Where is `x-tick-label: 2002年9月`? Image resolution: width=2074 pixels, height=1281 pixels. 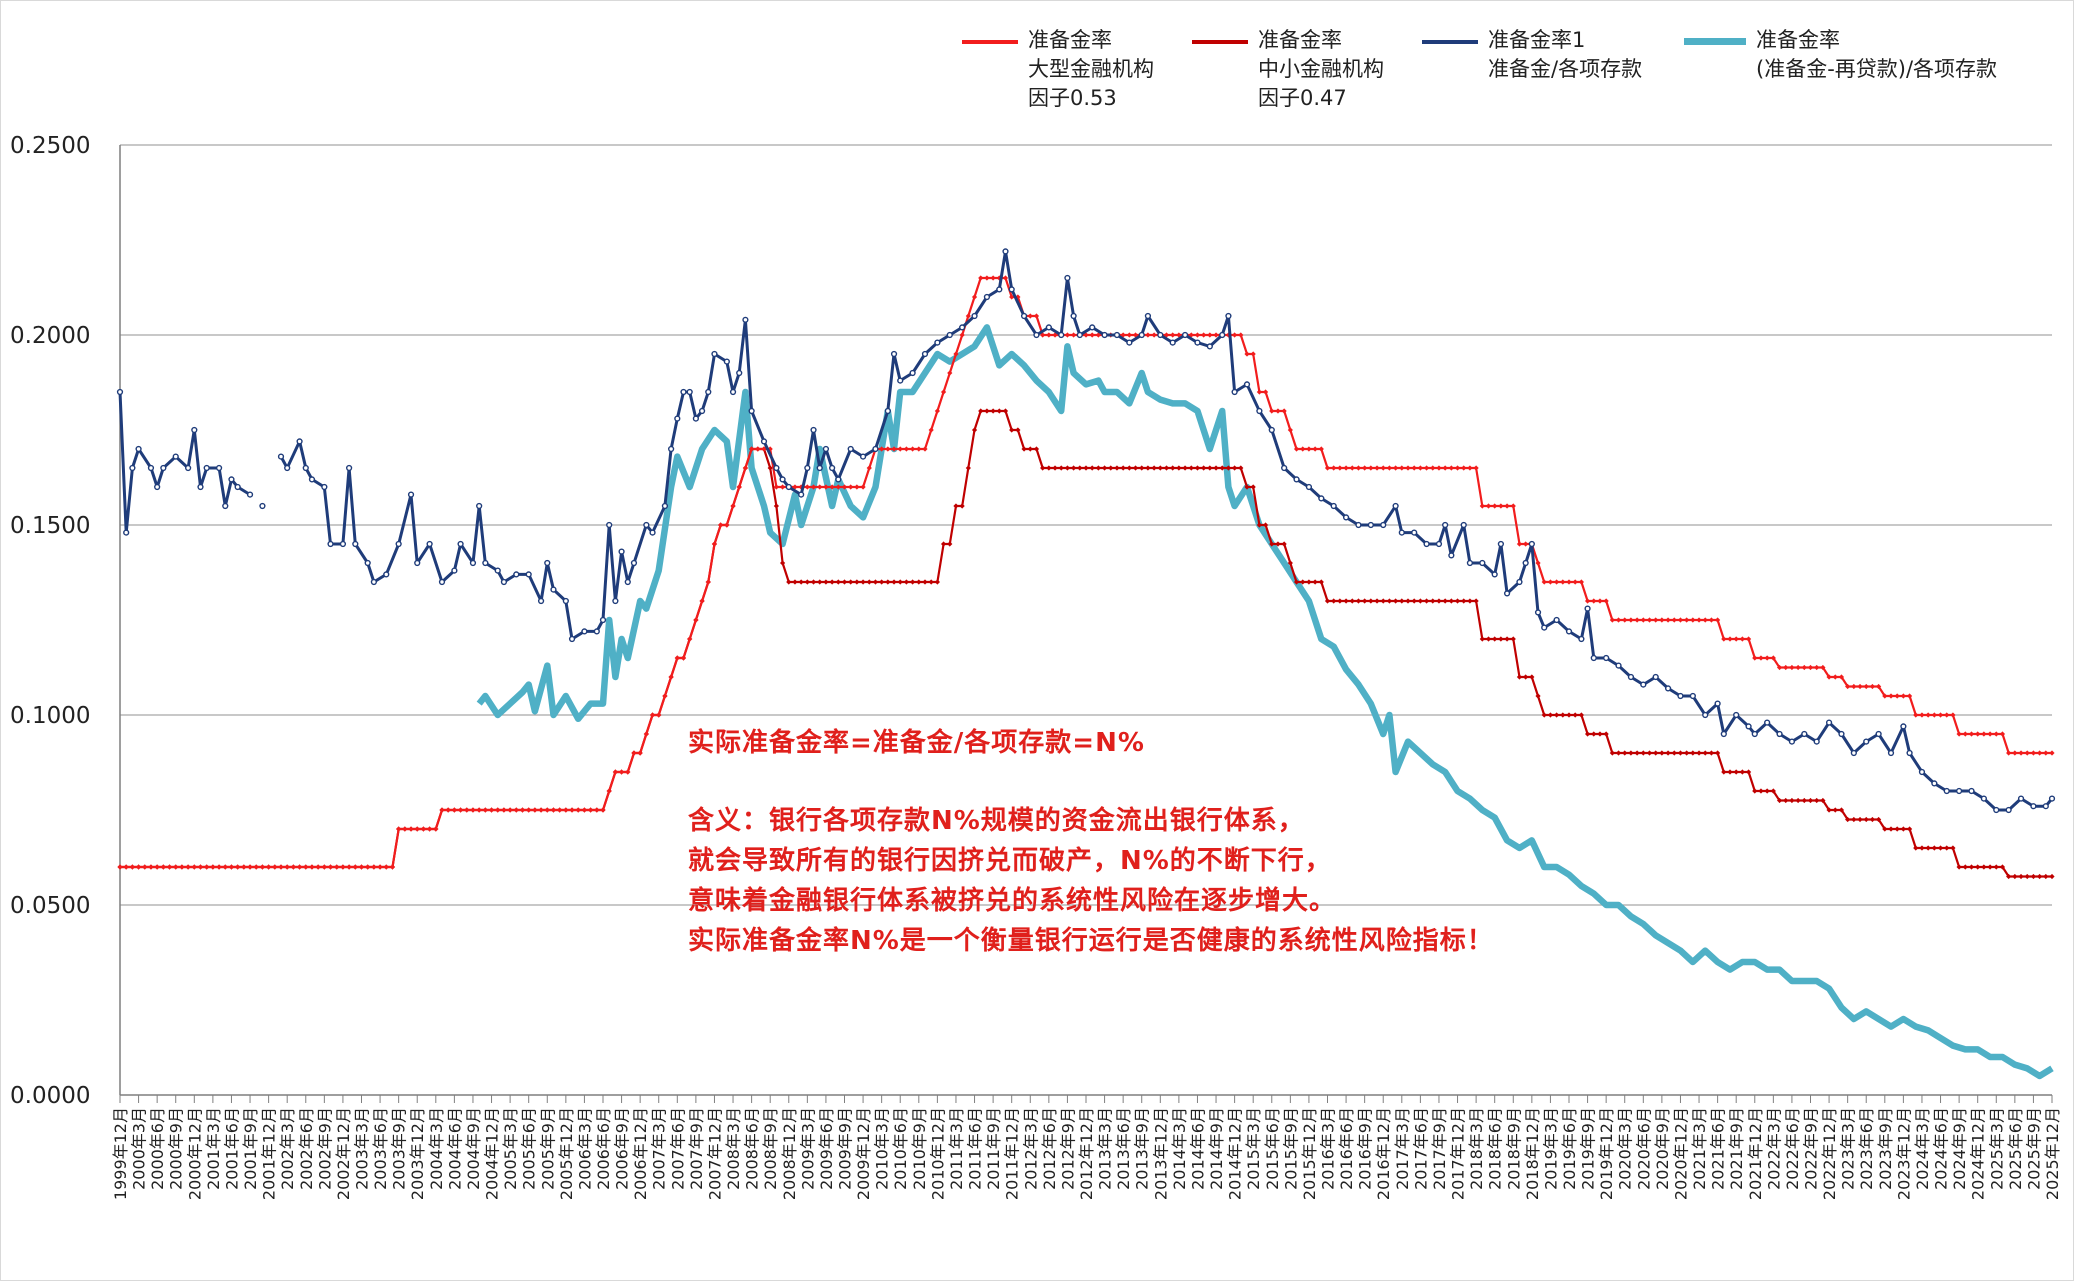
x-tick-label: 2002年9月 is located at coordinates (324, 1148).